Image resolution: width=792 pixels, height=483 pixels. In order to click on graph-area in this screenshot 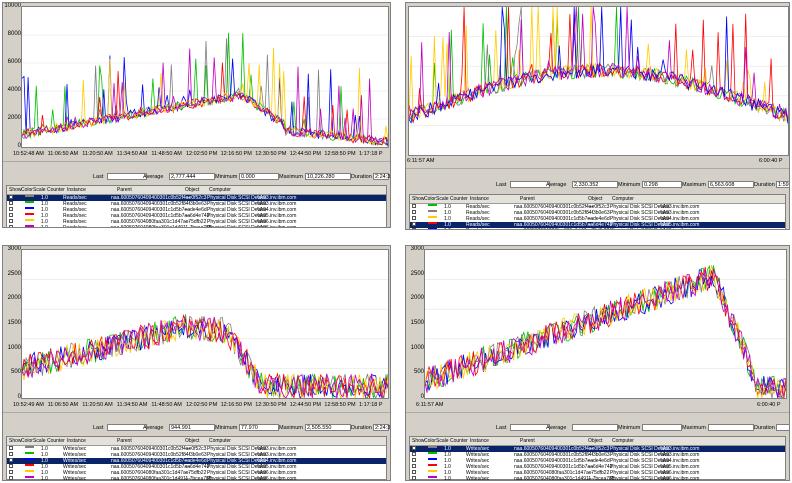, I will do `click(598, 81)`.